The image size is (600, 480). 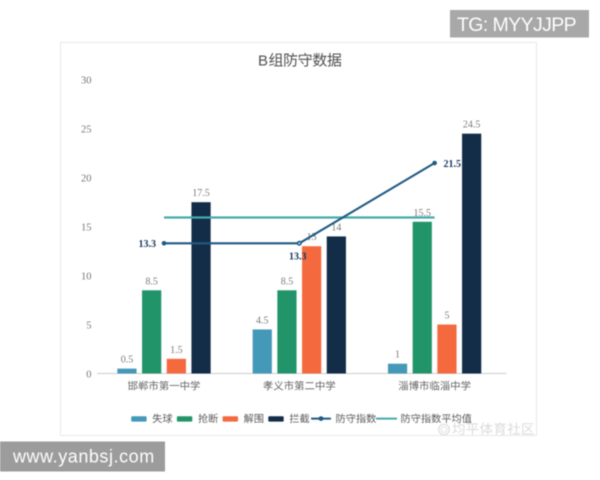 I want to click on svg-text: 21.5, so click(x=453, y=164).